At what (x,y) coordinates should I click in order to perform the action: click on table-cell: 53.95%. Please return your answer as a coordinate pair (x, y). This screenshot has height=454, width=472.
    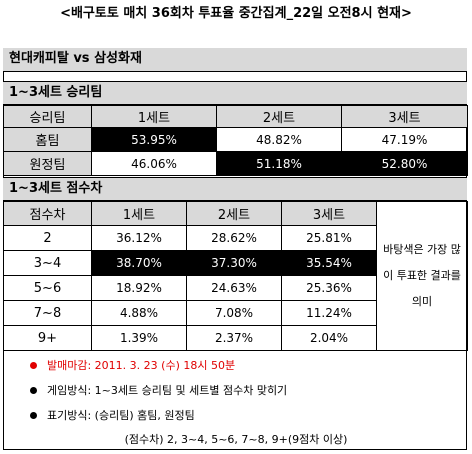
    Looking at the image, I should click on (154, 139).